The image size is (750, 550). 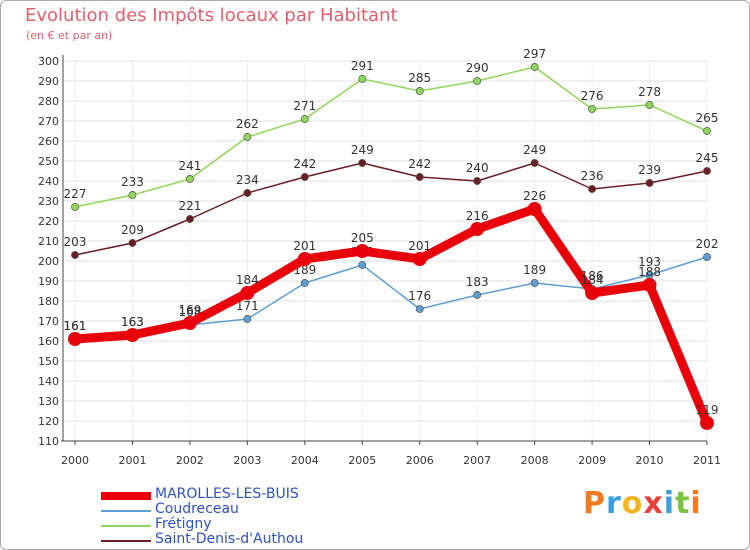 I want to click on x-tick-label: 2002, so click(x=190, y=460).